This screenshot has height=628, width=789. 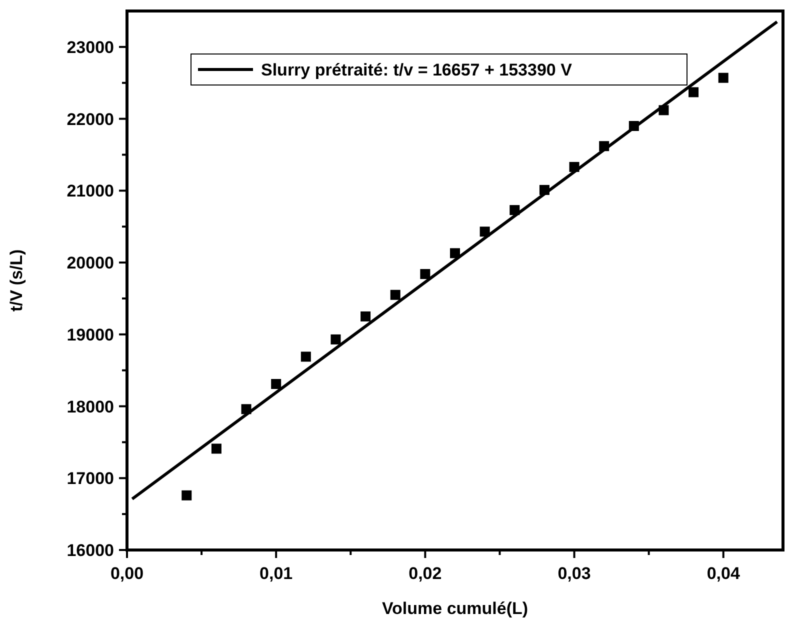 I want to click on x-tick-label: 0,02, so click(x=425, y=573).